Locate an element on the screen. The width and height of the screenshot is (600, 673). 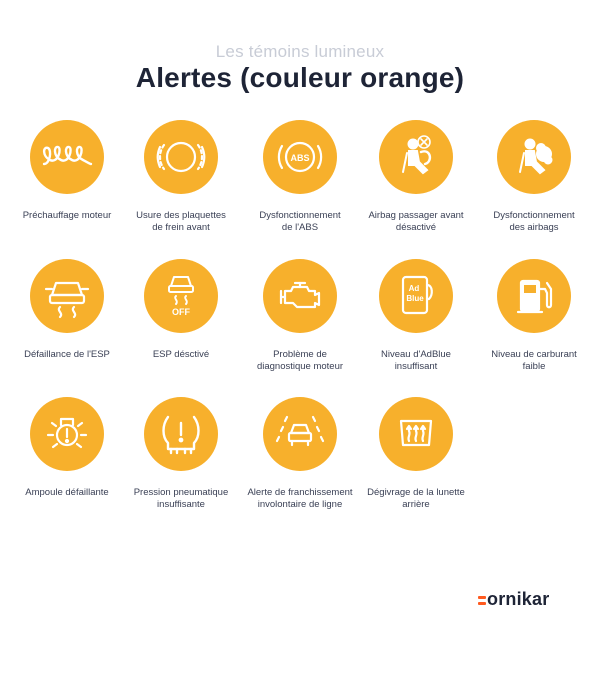
abs-icon: ABS is located at coordinates (300, 157).